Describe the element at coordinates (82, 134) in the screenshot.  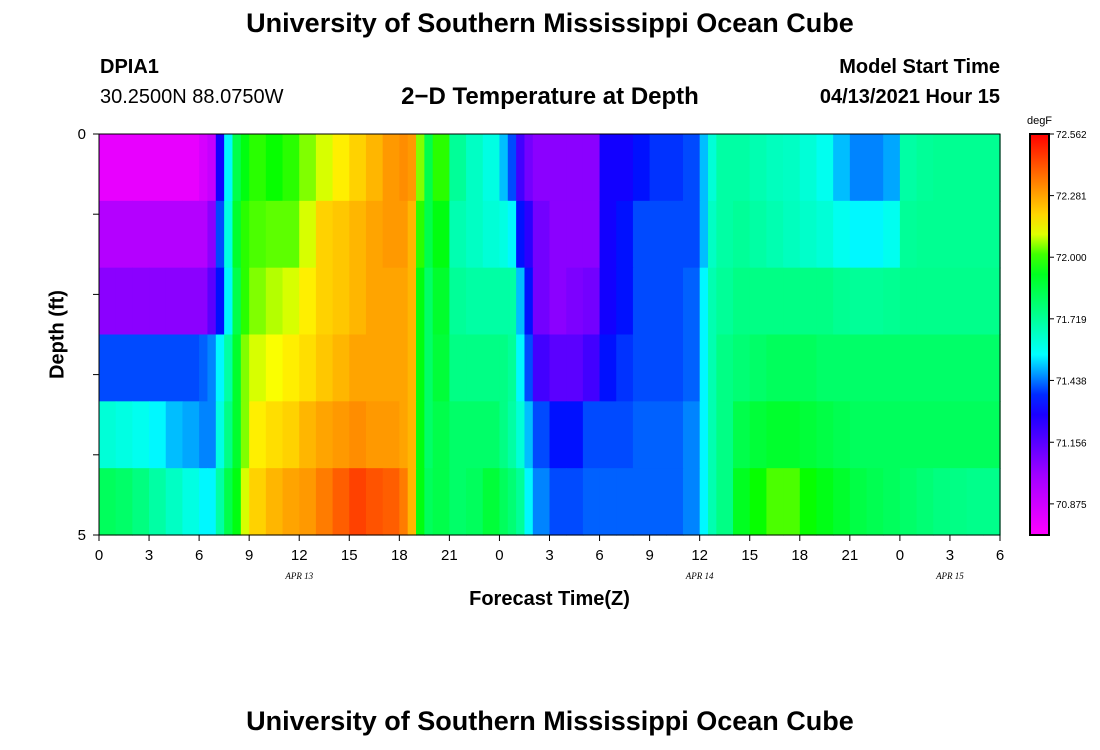
I see `y-tick-label: 0` at that location.